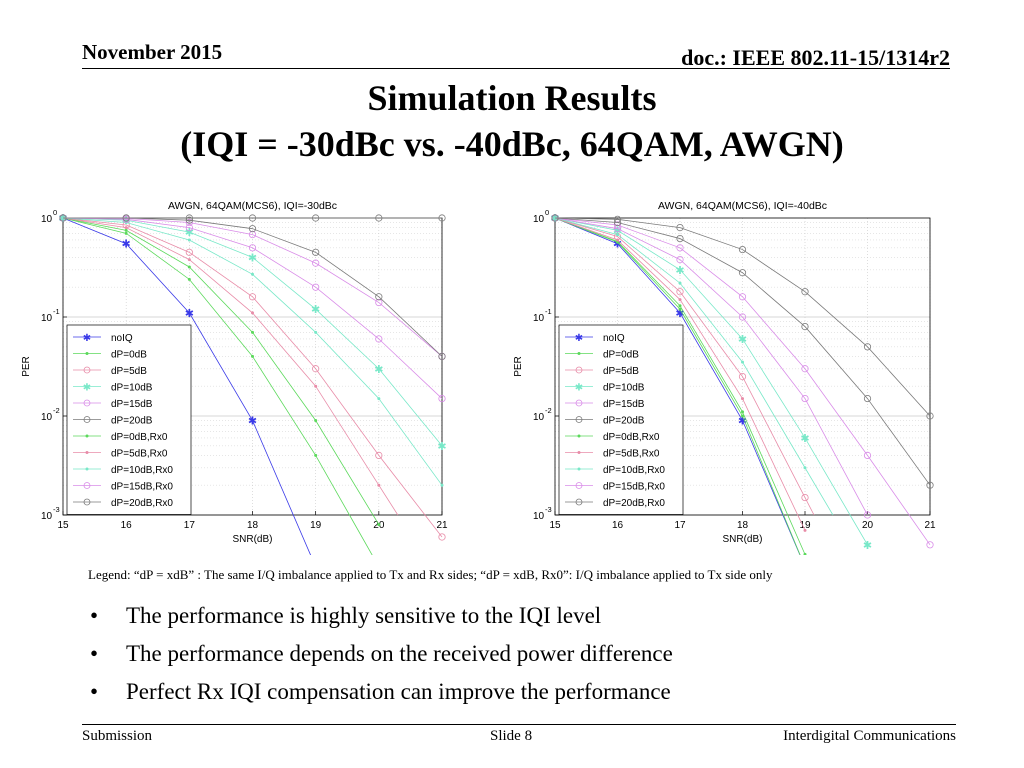  I want to click on legend-label: dP=20dB,Rx0, so click(634, 503).